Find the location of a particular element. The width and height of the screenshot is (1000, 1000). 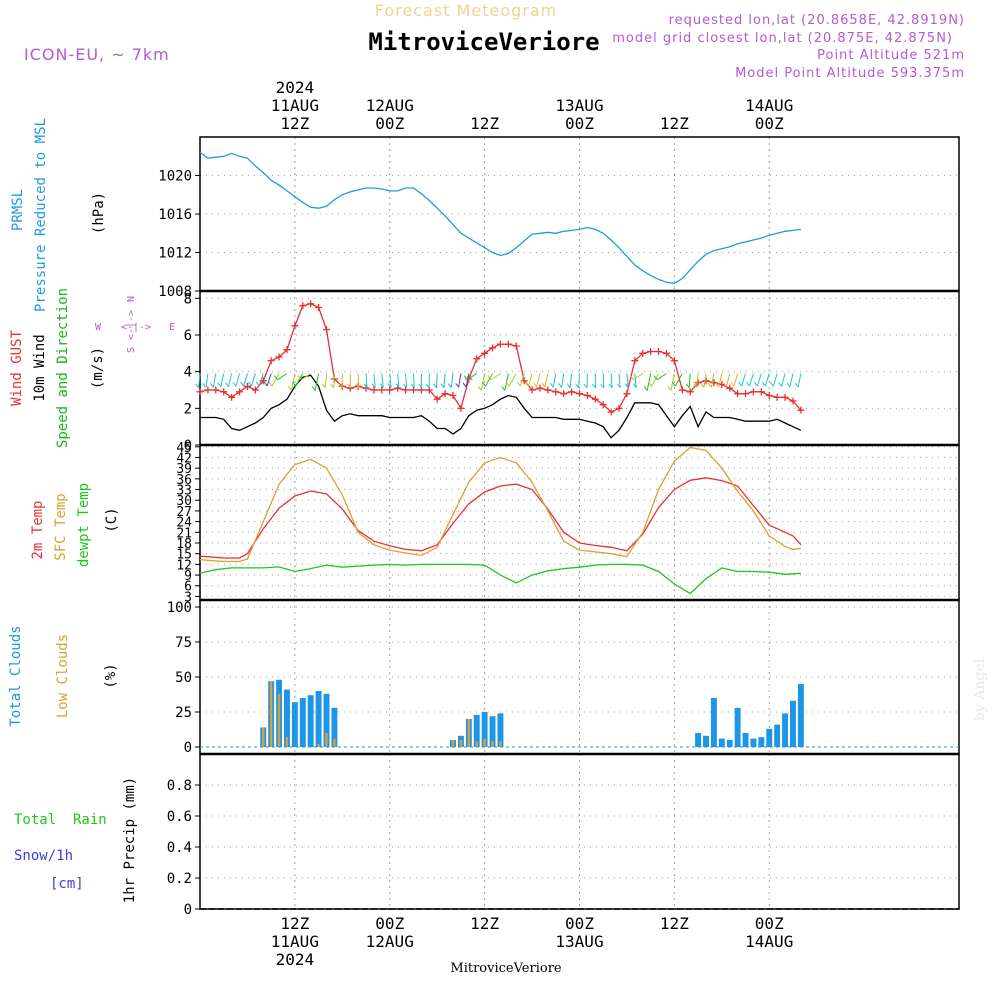

y-tick-label: 3 is located at coordinates (188, 597).